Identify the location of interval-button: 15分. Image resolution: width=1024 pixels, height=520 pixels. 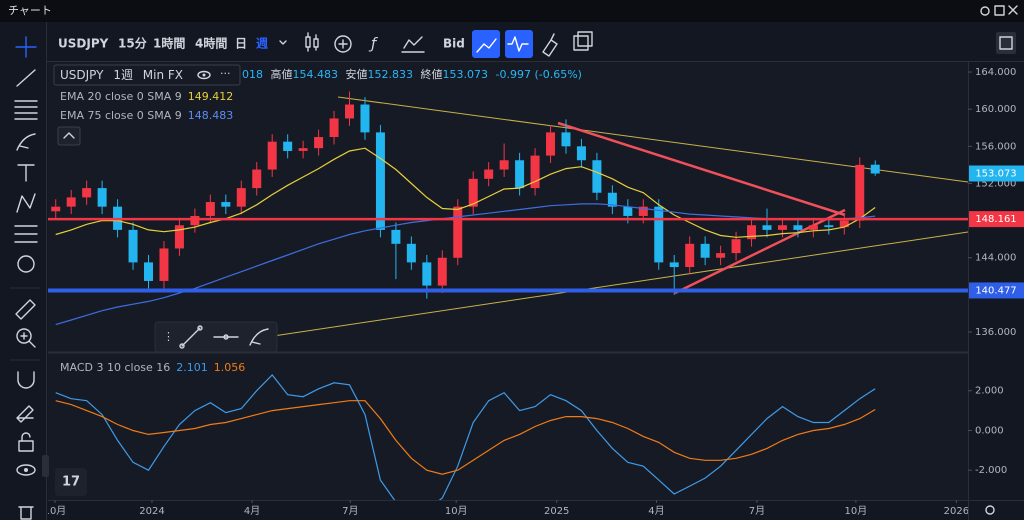
(132, 43).